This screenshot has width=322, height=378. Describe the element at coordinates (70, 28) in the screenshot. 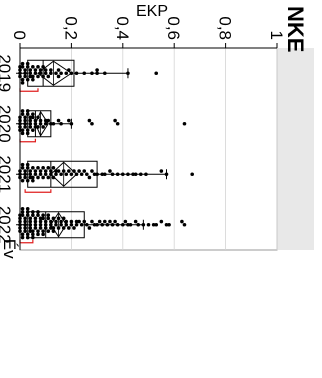

I see `y-tick-label: 0,2` at that location.